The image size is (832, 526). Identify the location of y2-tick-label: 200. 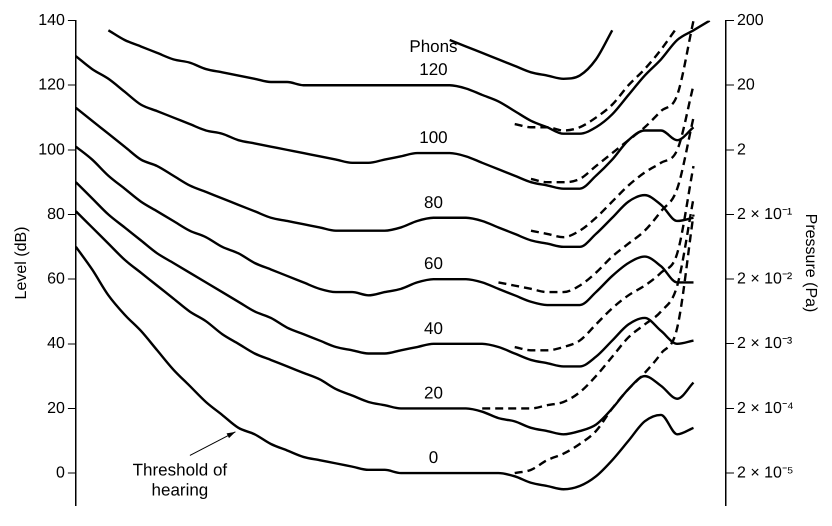
(750, 21).